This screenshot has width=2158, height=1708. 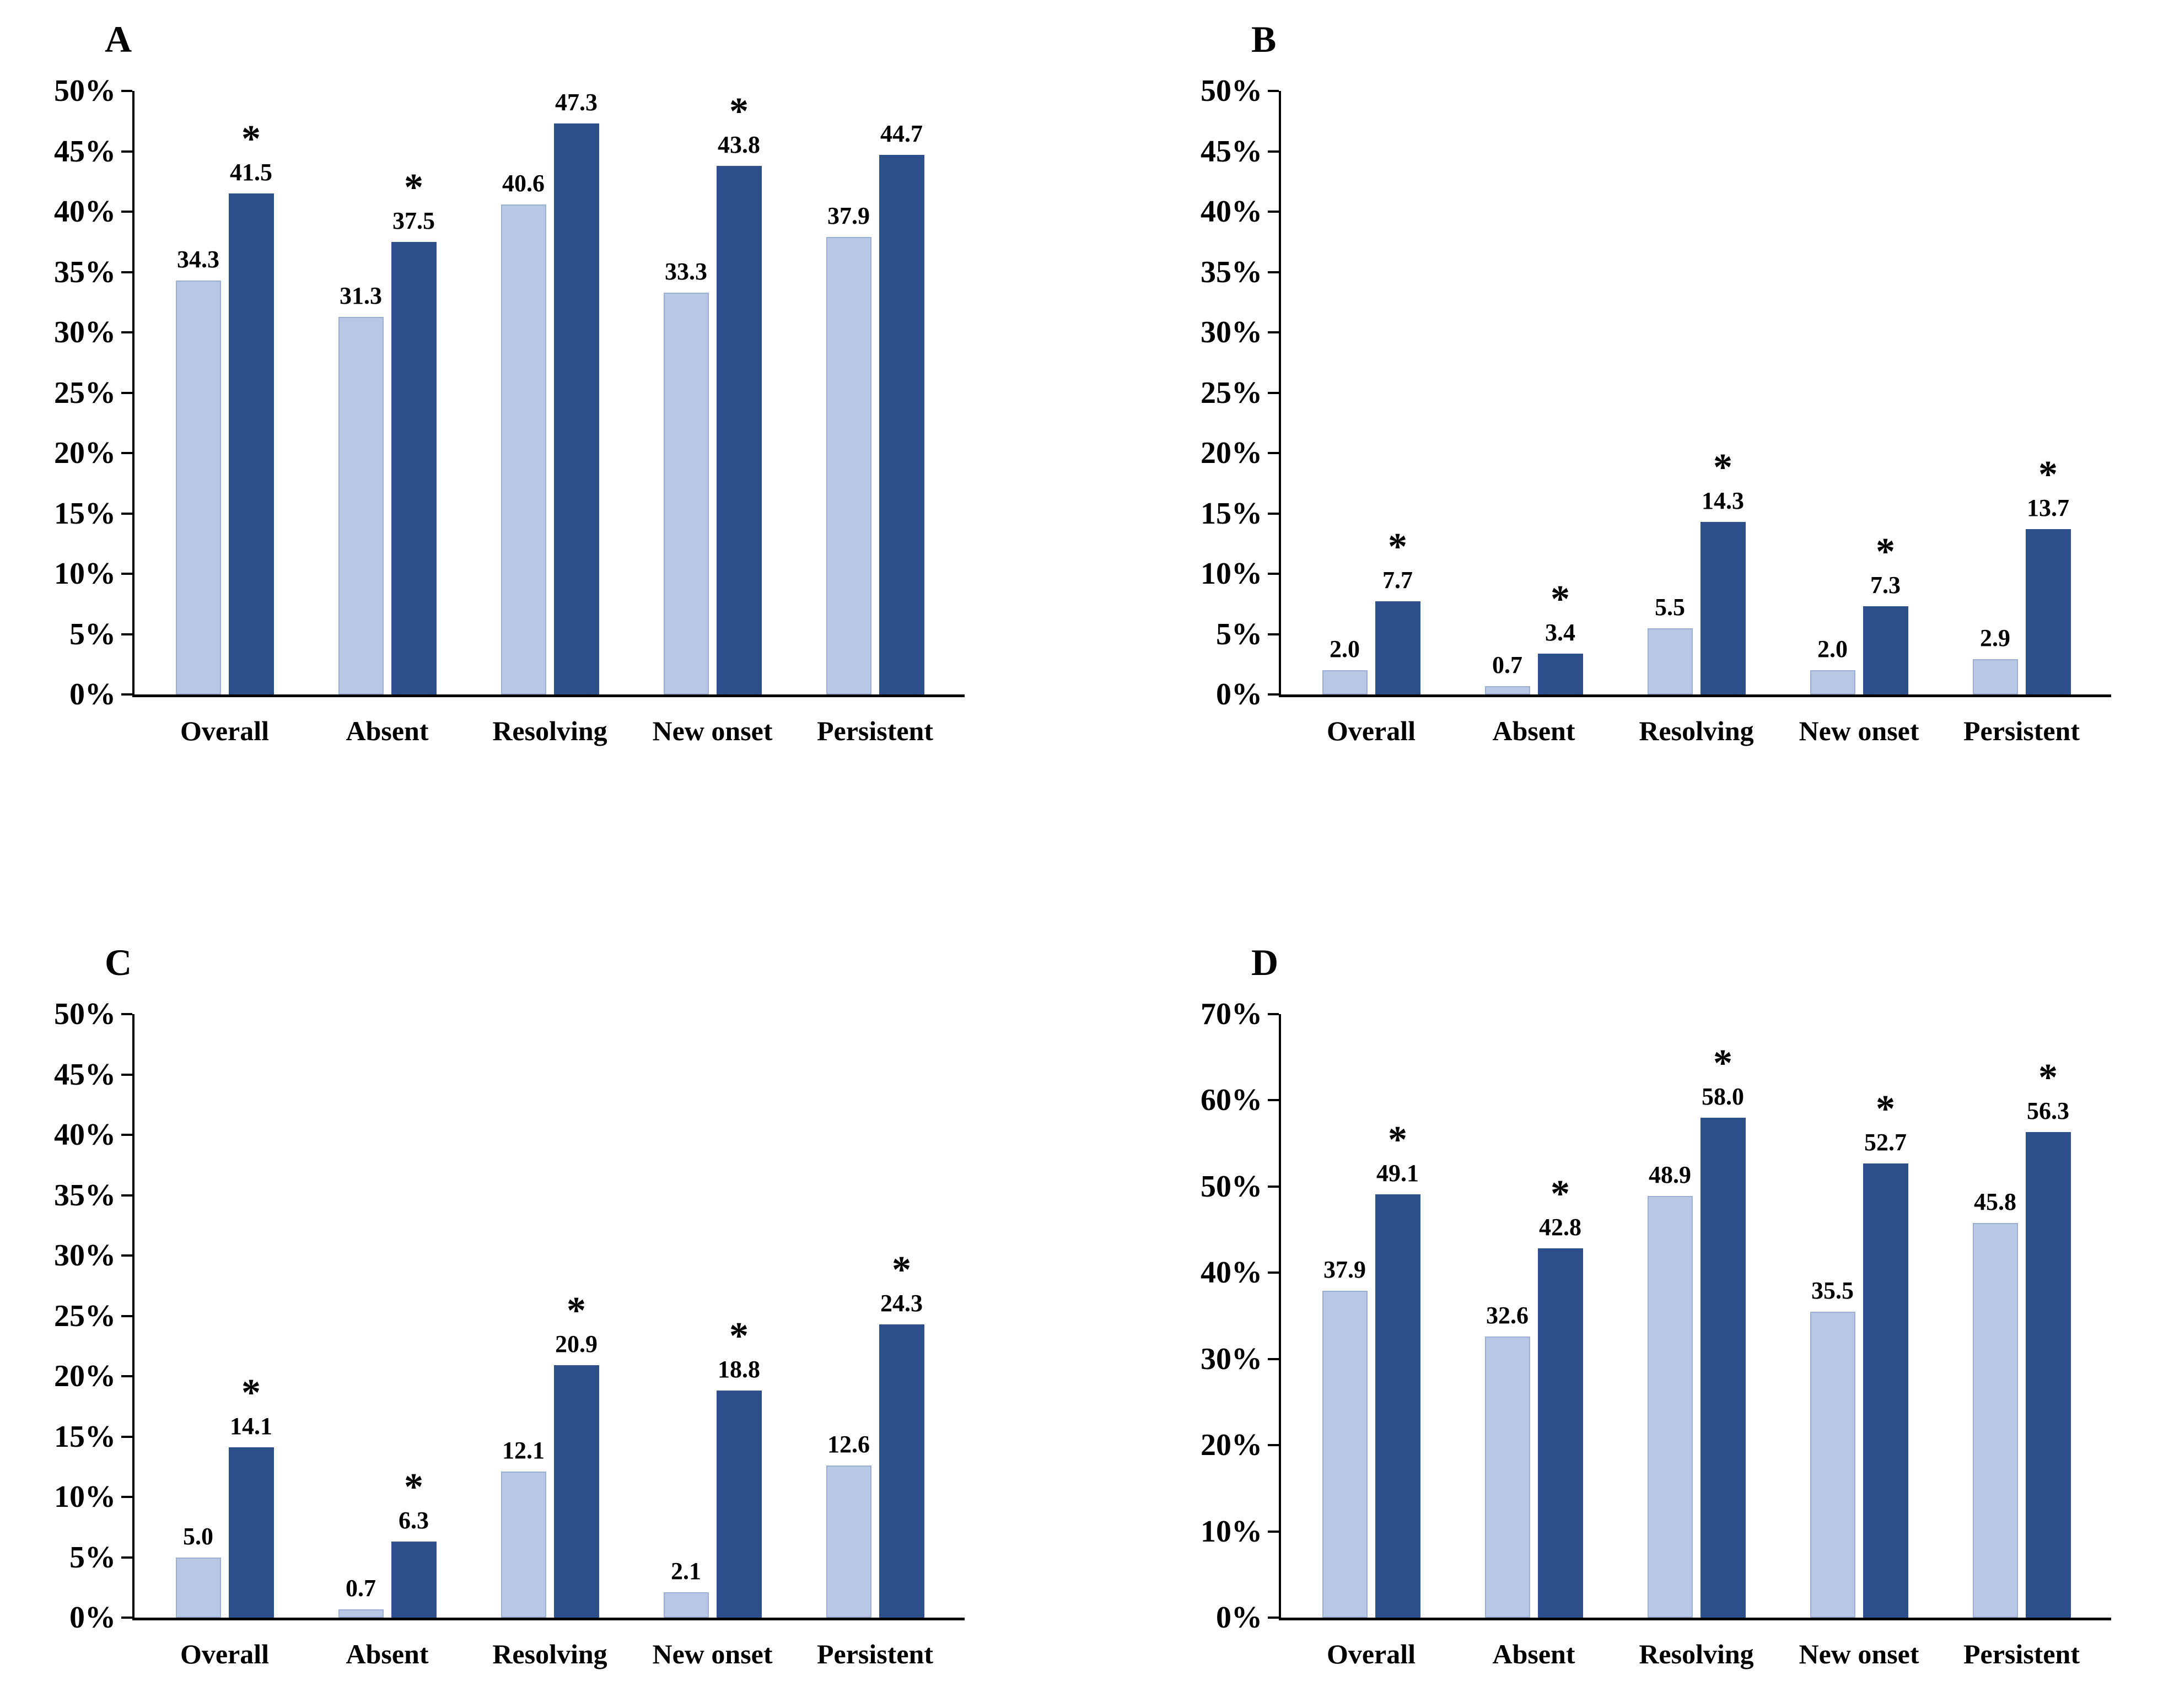 I want to click on bar-value-label: 56.3, so click(x=2048, y=1111).